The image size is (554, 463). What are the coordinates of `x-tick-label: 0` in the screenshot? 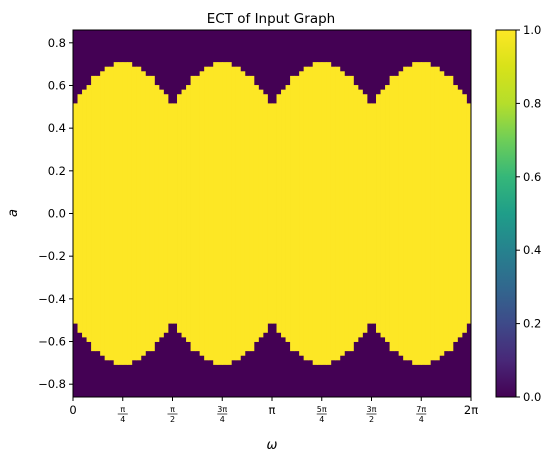 It's located at (72, 410).